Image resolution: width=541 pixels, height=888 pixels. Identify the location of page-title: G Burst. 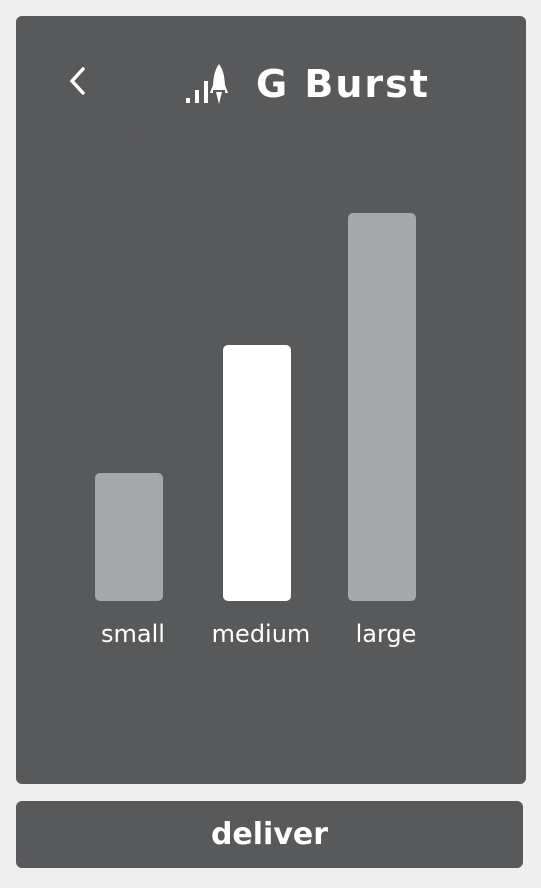
(343, 84).